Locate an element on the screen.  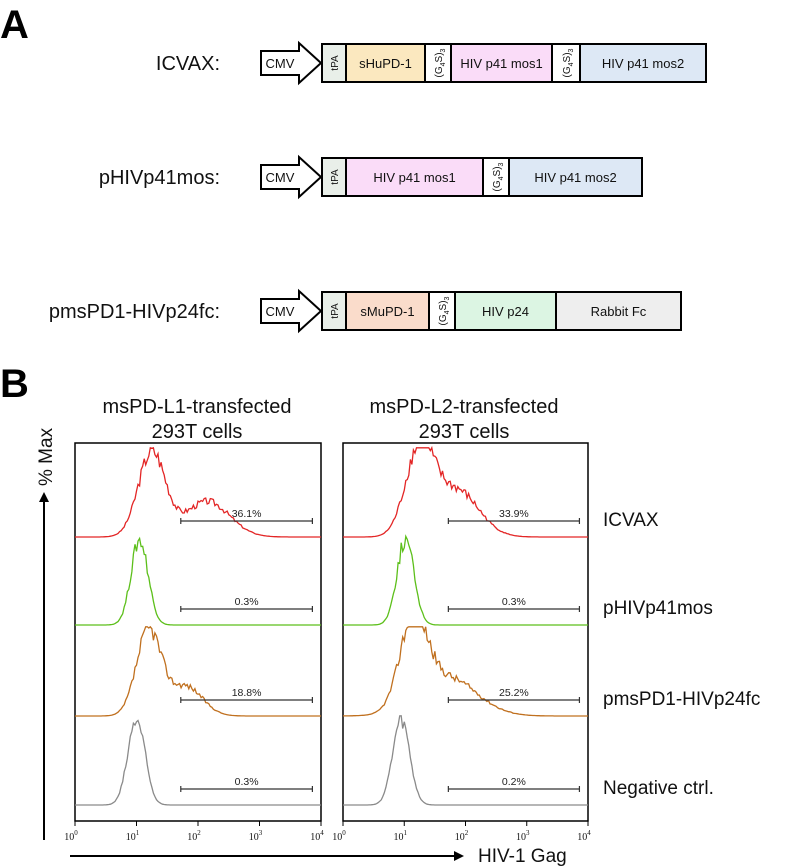
plot-frame-pd-l2 is located at coordinates (465, 632).